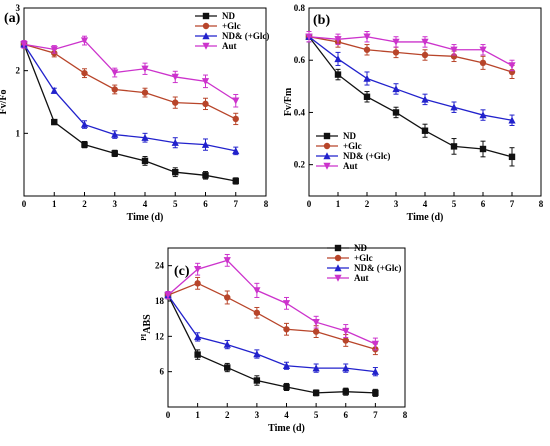  Describe the element at coordinates (146, 327) in the screenshot. I see `y-axis-title: PIABS` at that location.